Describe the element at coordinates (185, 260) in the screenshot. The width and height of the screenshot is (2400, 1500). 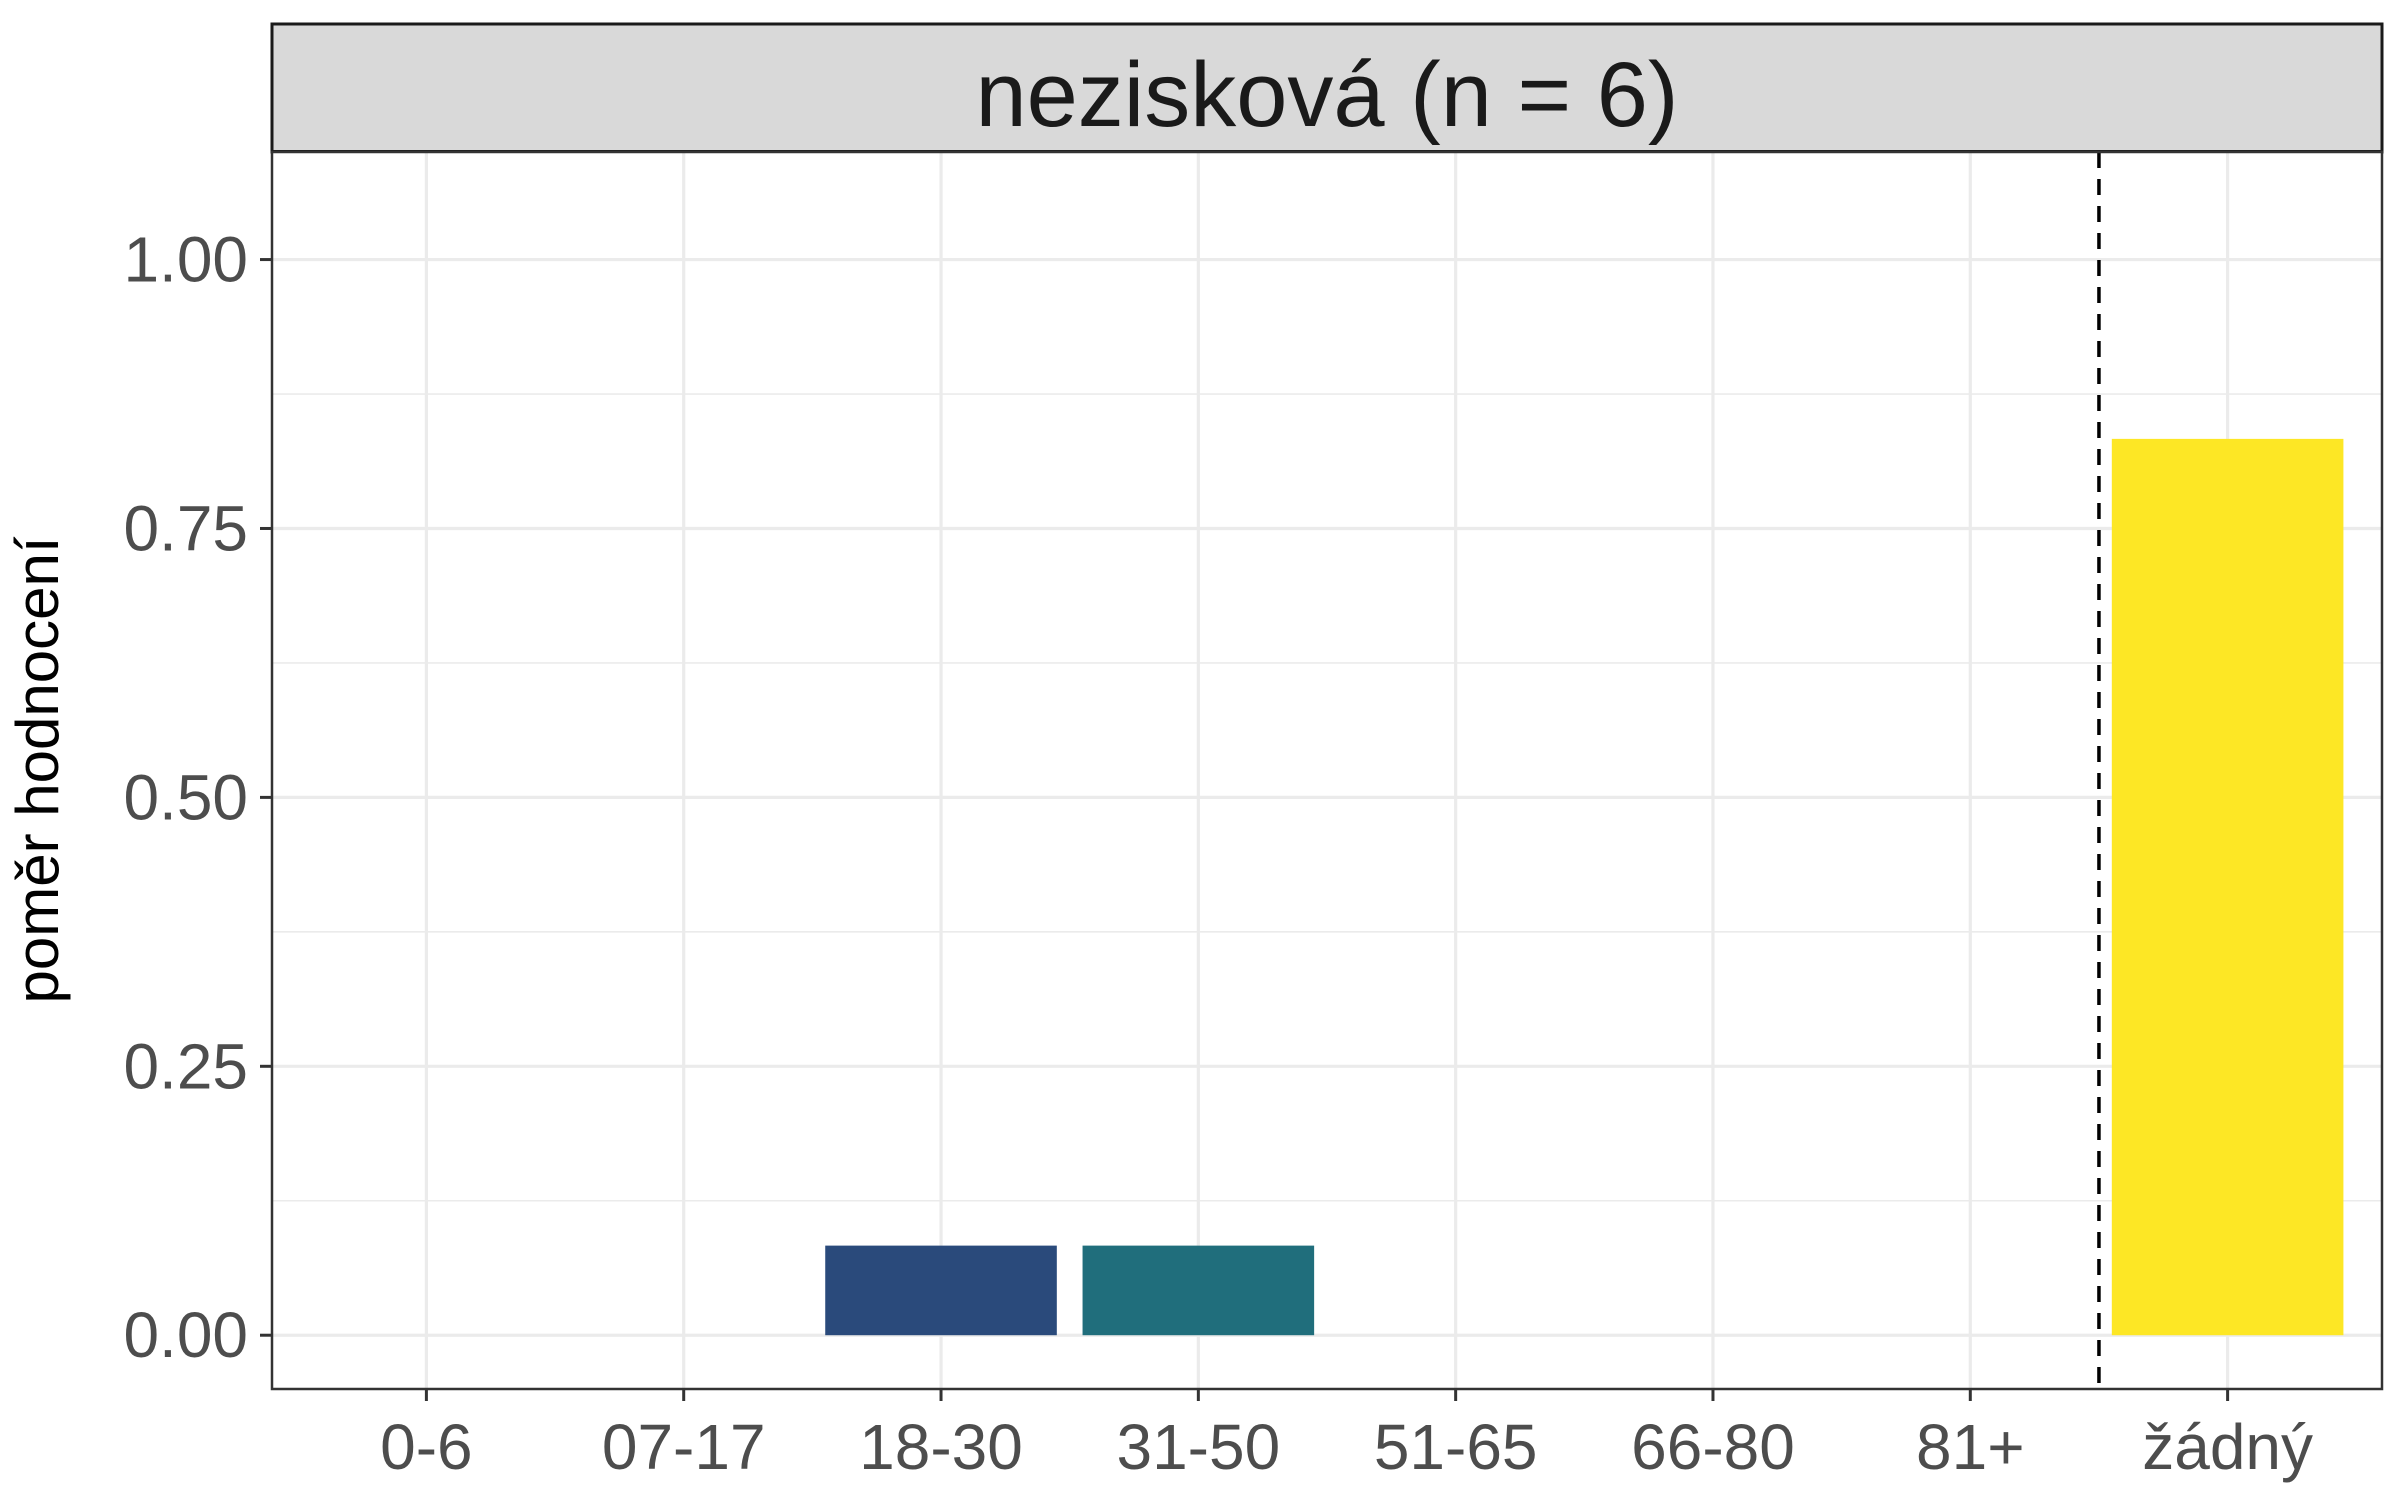
I see `y-tick-label: 1.00` at that location.